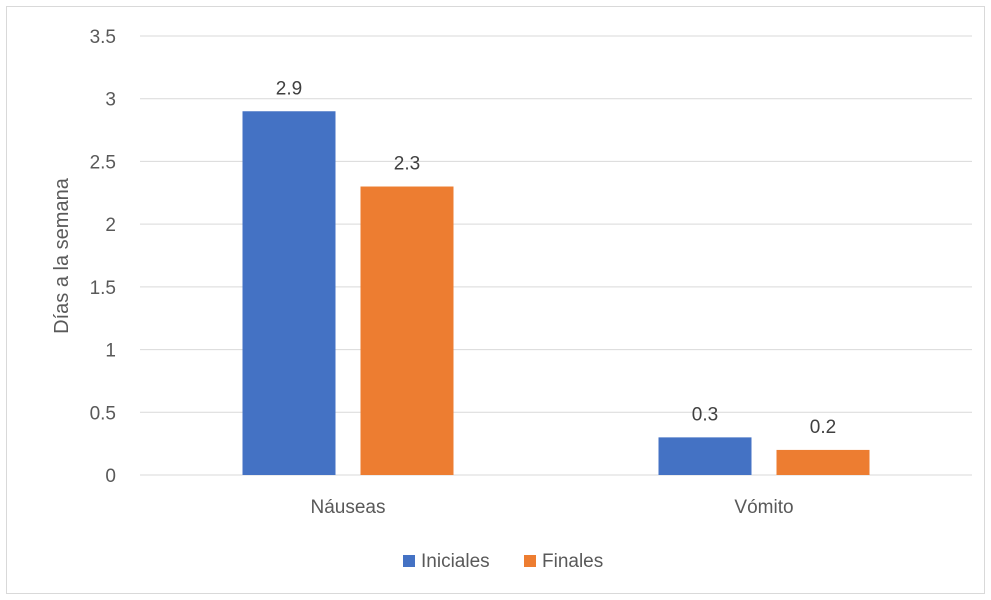 The width and height of the screenshot is (991, 600). What do you see at coordinates (705, 414) in the screenshot?
I see `data-label: 0.3` at bounding box center [705, 414].